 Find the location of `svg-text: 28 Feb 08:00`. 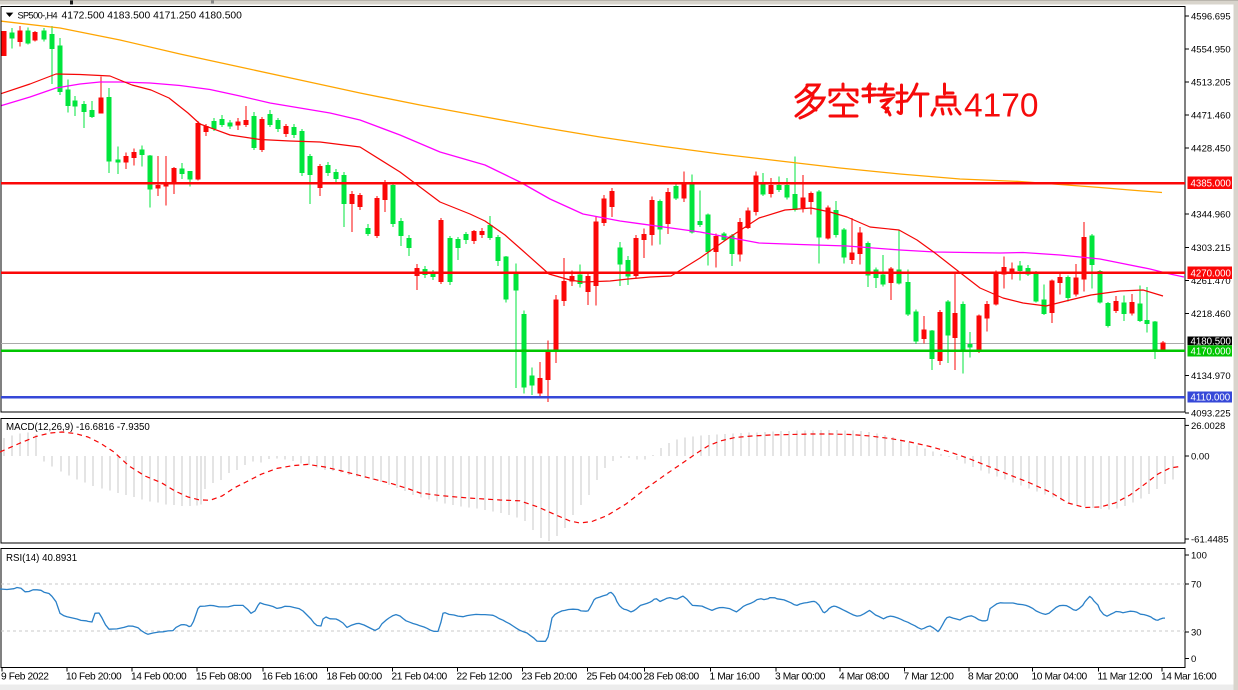

svg-text: 28 Feb 08:00 is located at coordinates (672, 677).